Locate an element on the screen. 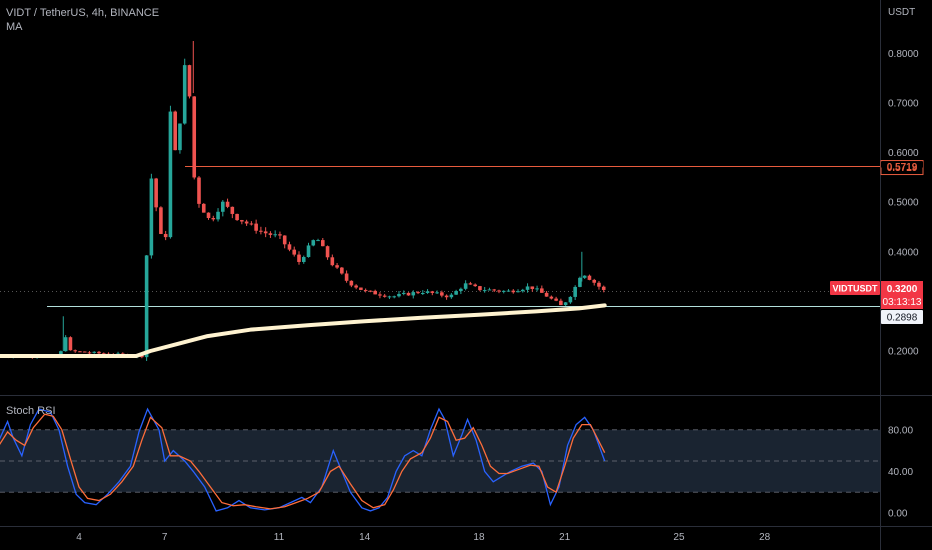 The height and width of the screenshot is (550, 932). price-tick-label: 0.2000 is located at coordinates (903, 352).